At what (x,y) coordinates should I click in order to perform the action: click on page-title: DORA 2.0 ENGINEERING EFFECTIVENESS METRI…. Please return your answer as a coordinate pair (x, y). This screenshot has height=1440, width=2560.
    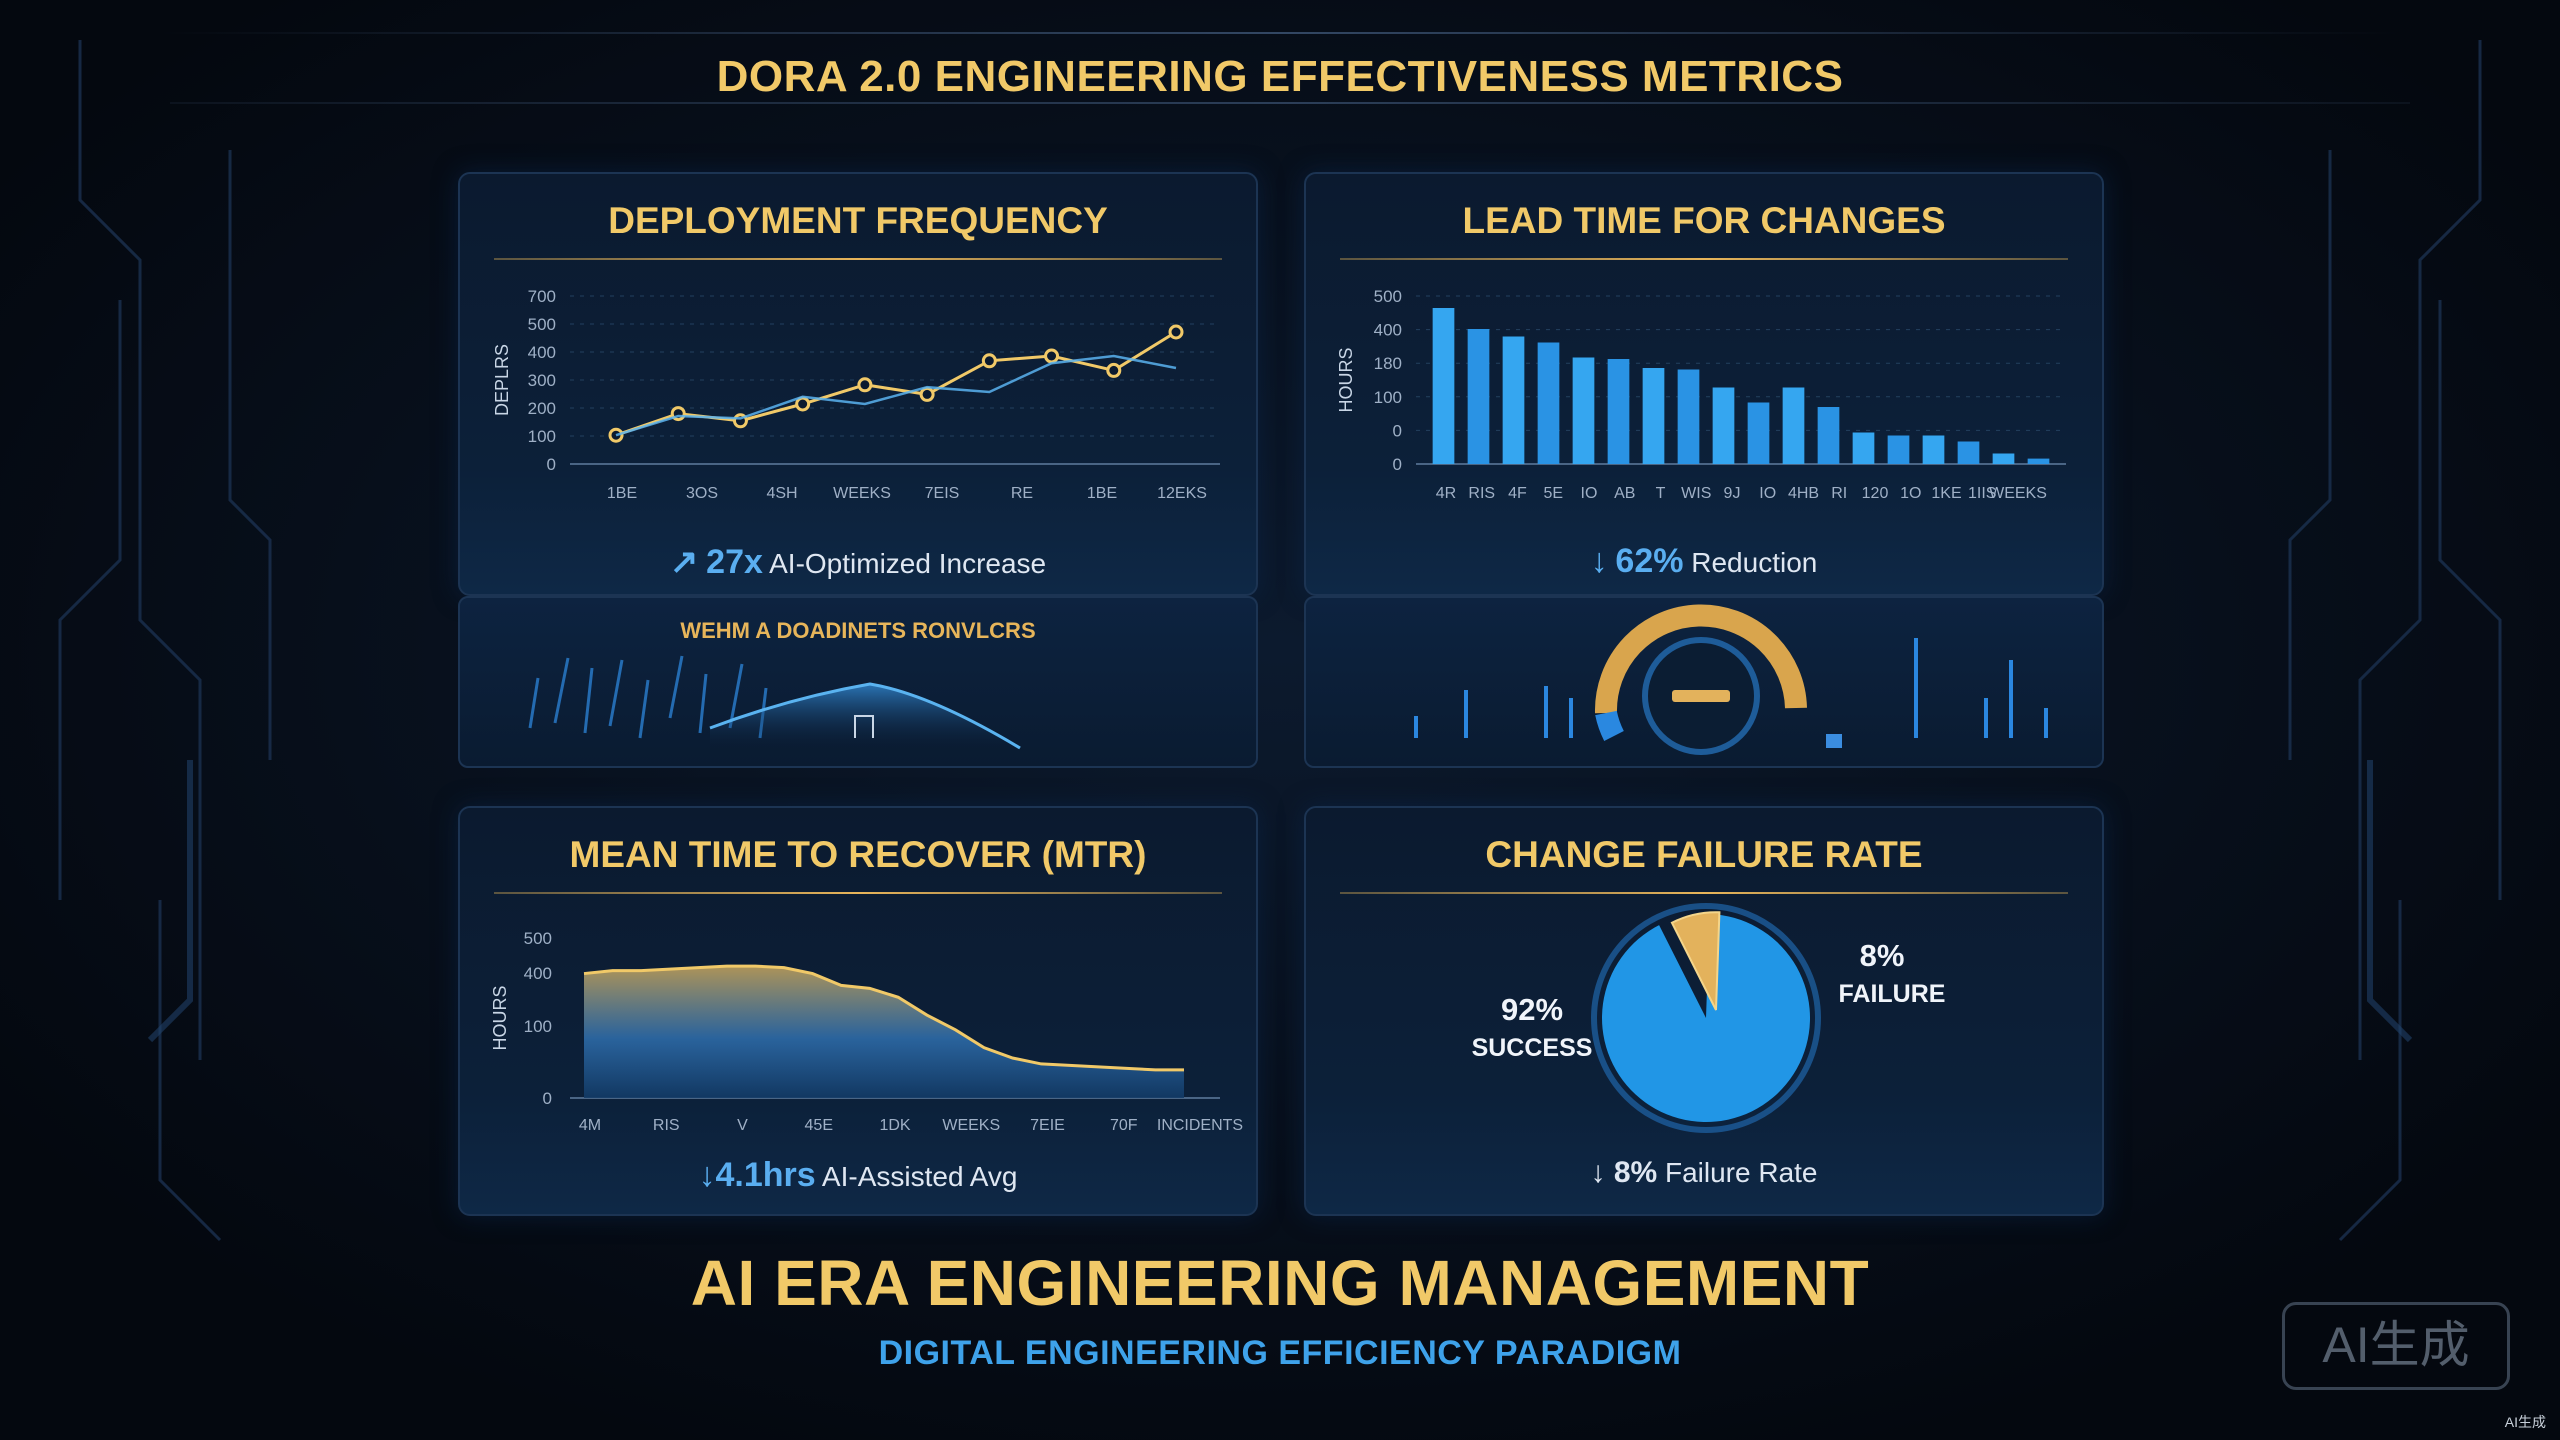
    Looking at the image, I should click on (1280, 76).